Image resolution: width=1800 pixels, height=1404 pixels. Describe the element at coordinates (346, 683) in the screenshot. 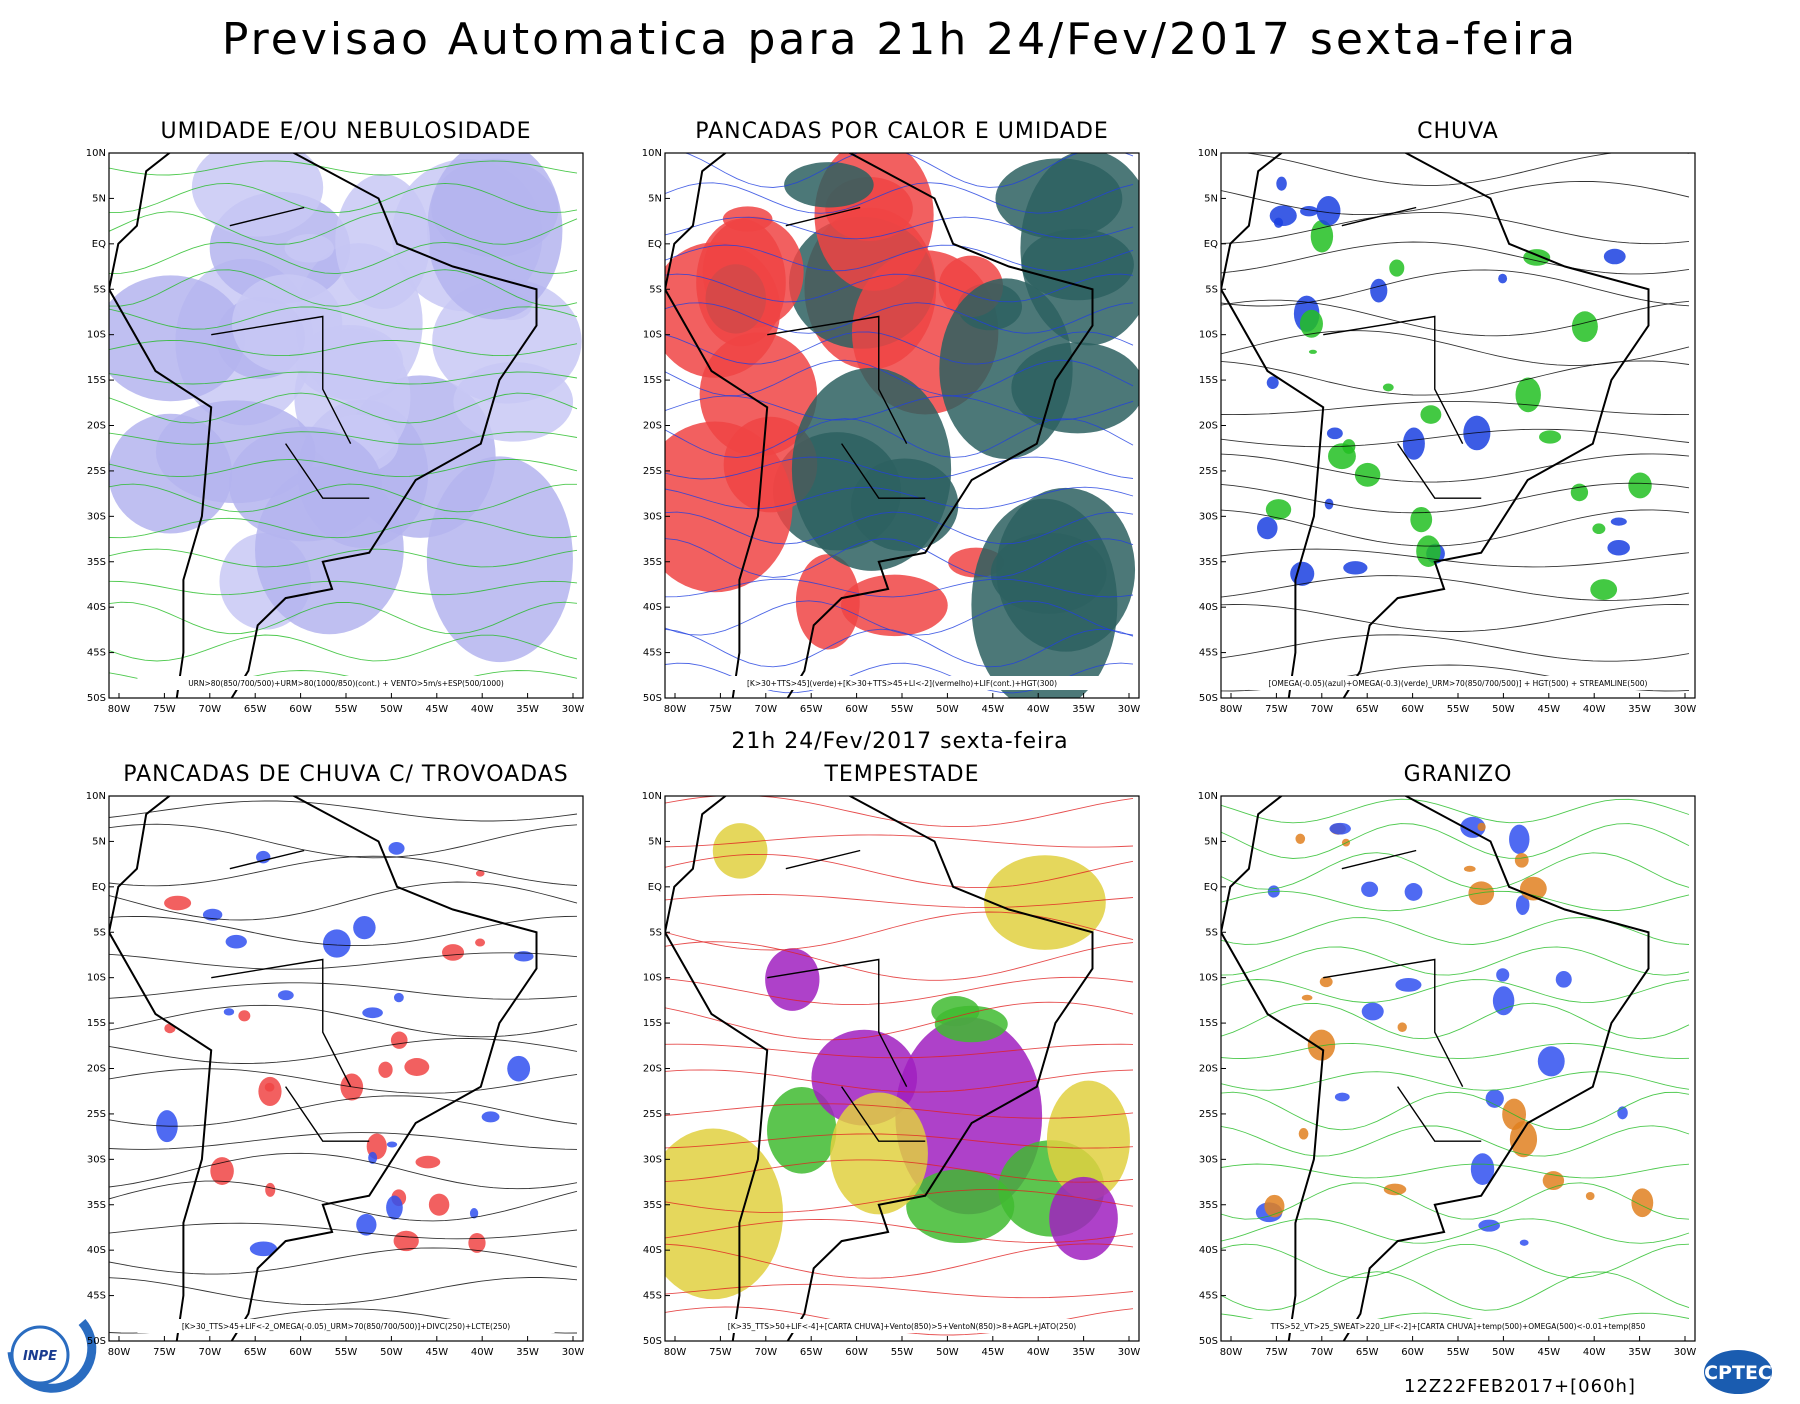

I see `caption-box` at that location.